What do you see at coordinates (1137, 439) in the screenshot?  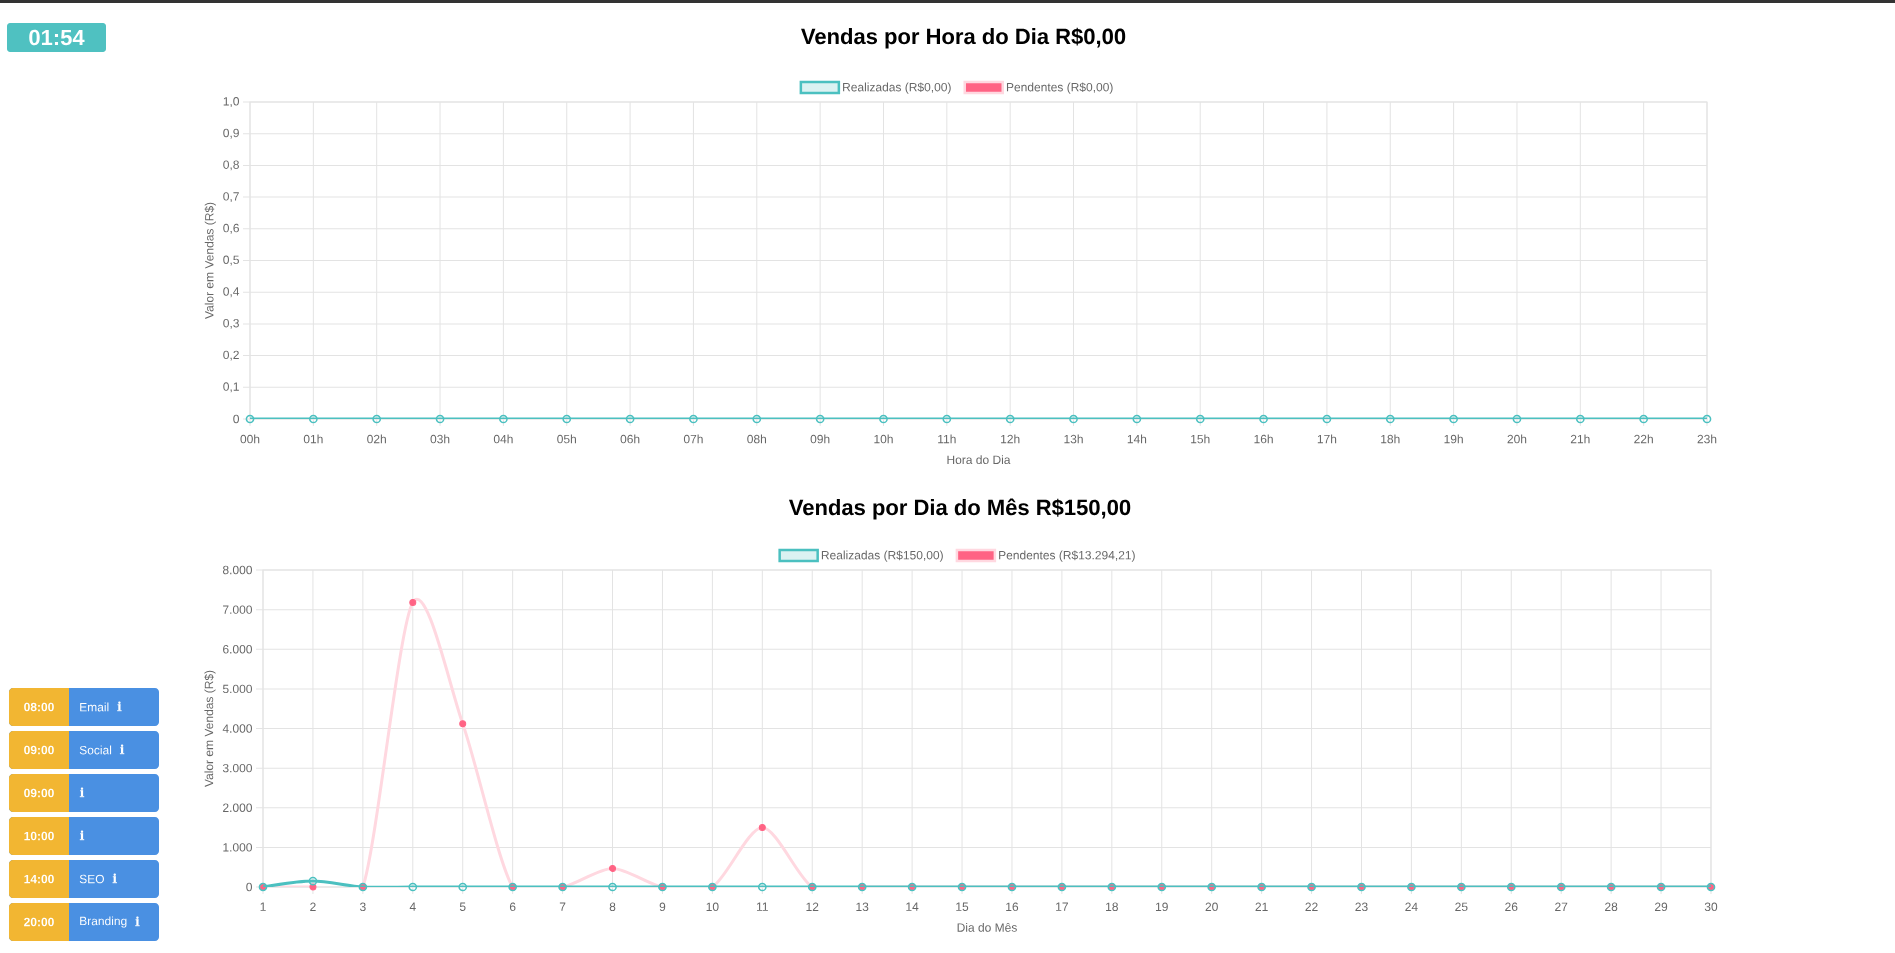 I see `x-tick-label: 14h` at bounding box center [1137, 439].